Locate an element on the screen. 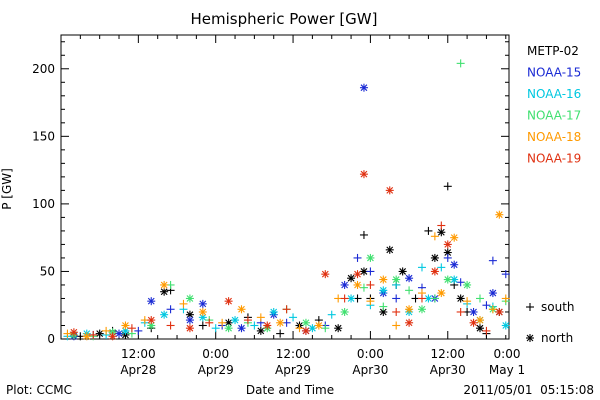  x-axis-label: Date and Time is located at coordinates (290, 390).